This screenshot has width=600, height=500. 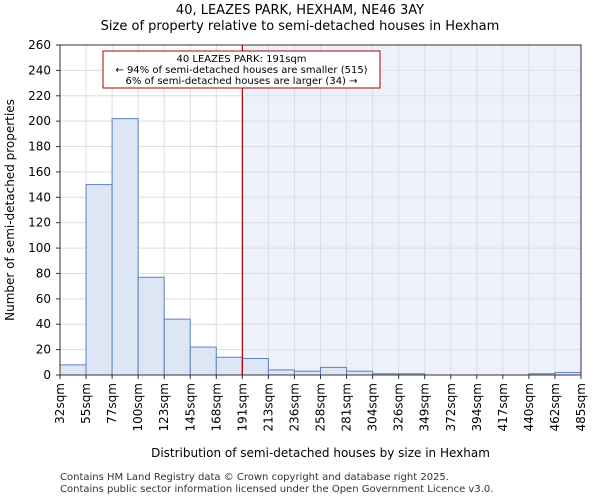 What do you see at coordinates (555, 407) in the screenshot?
I see `x-tick-label: 462sqm` at bounding box center [555, 407].